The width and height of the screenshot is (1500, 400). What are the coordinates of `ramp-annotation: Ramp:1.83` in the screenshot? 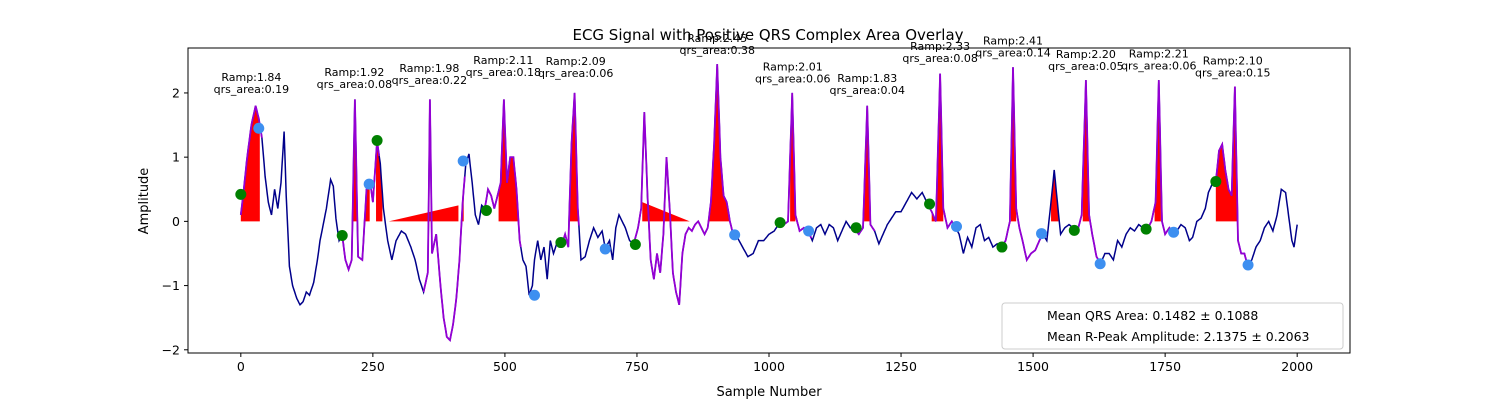 It's located at (867, 78).